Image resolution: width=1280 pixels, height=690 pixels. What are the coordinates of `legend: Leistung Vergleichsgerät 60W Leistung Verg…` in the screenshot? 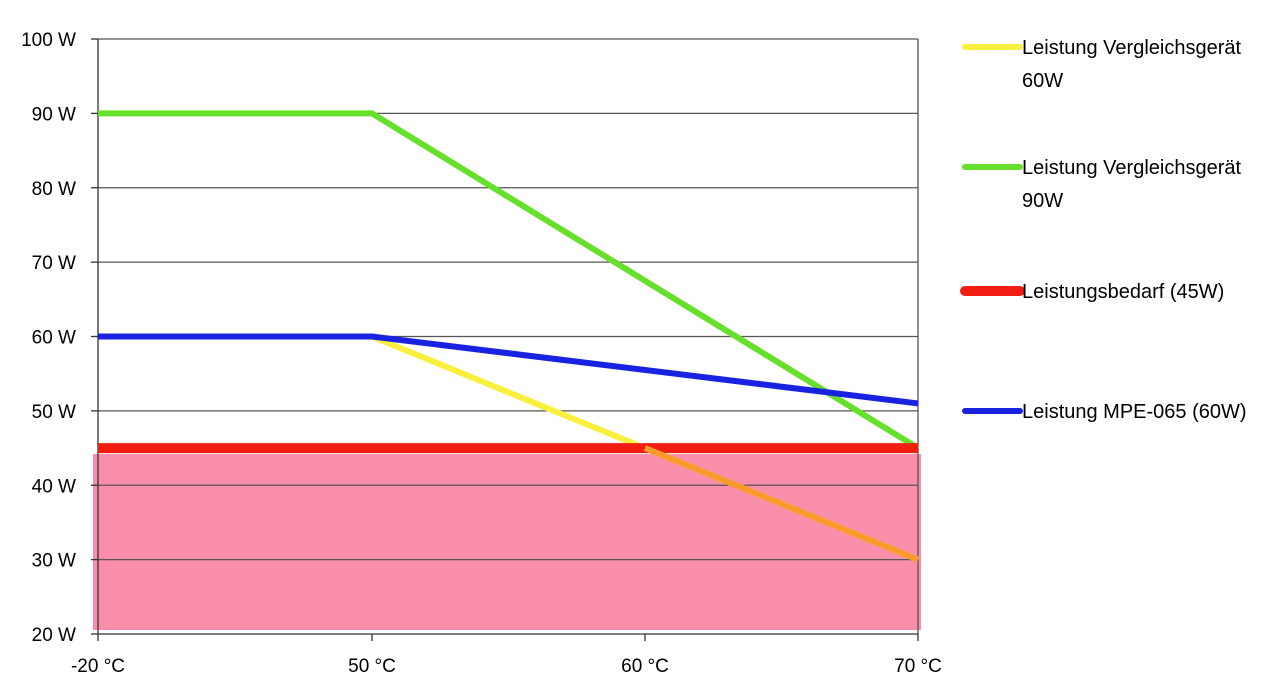 It's located at (1103, 230).